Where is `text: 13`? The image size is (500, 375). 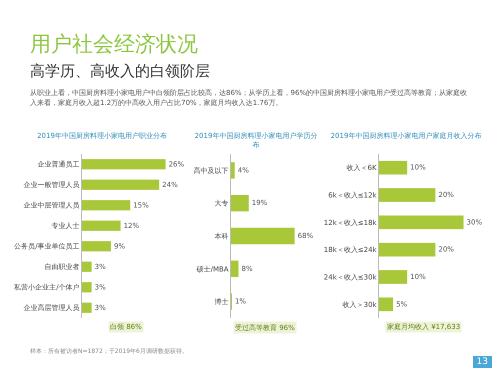 text: 13 is located at coordinates (482, 362).